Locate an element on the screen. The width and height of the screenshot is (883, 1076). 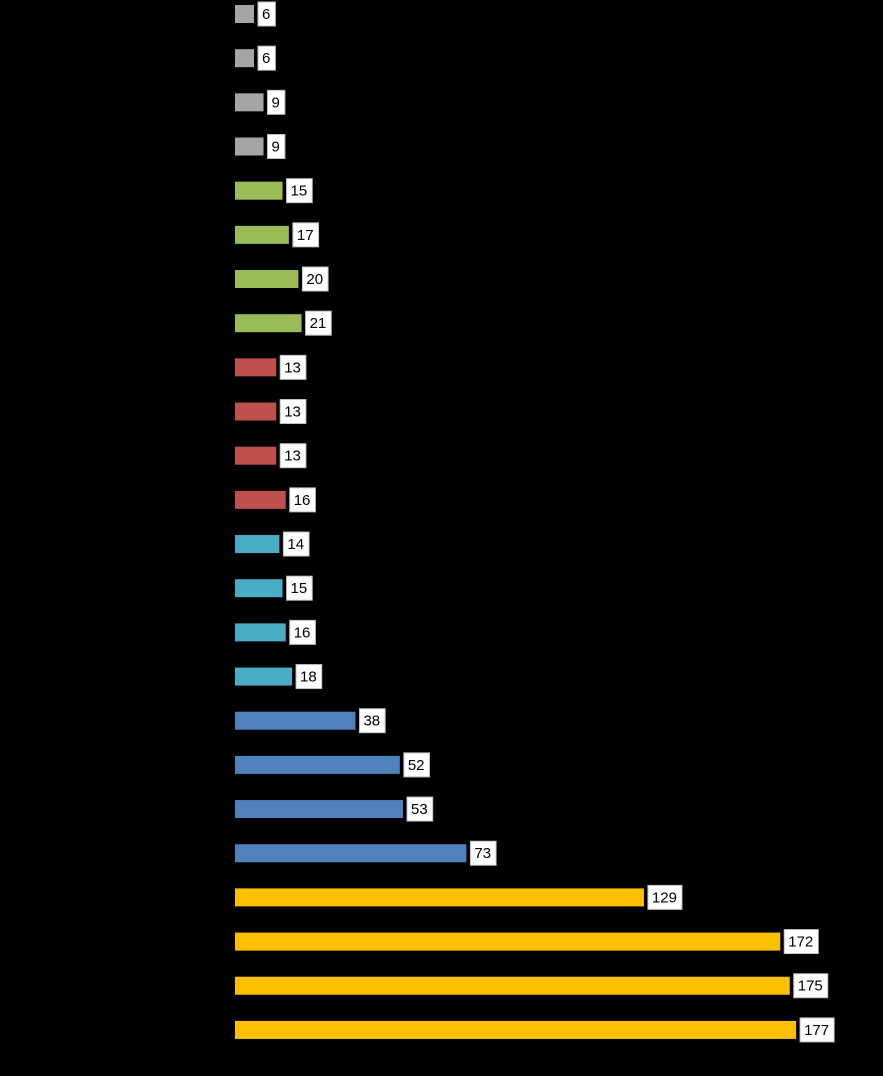
data-label: 172 is located at coordinates (800, 942).